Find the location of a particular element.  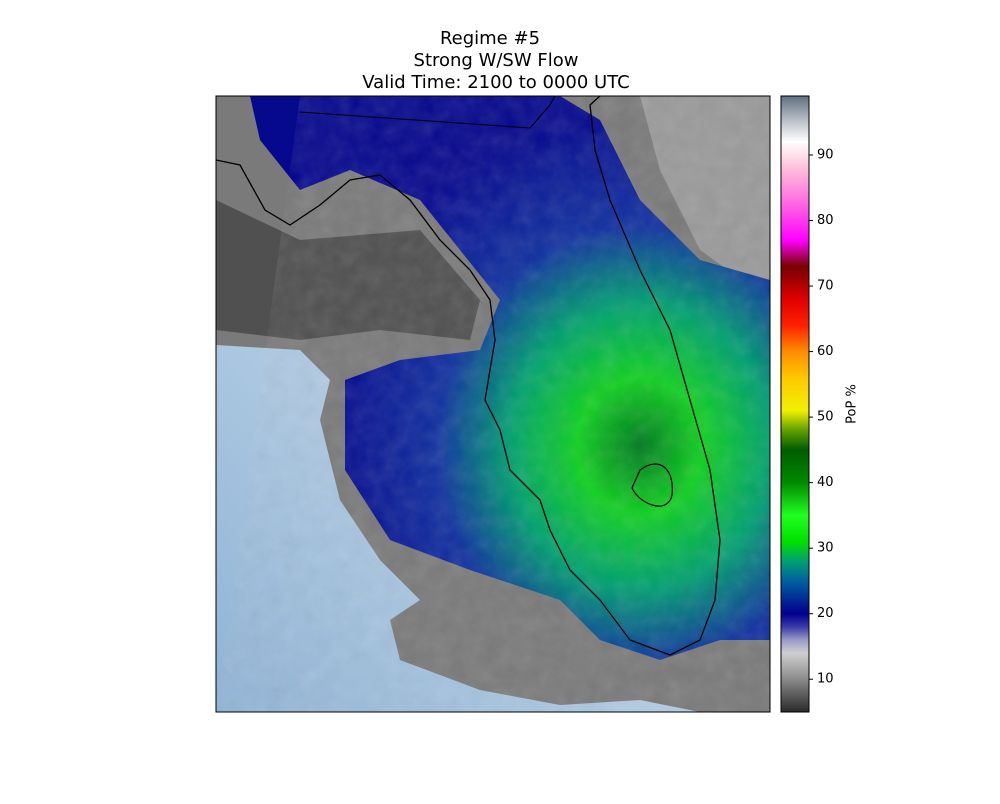

title-line: Valid Time: 2100 to 0000 UTC is located at coordinates (495, 82).